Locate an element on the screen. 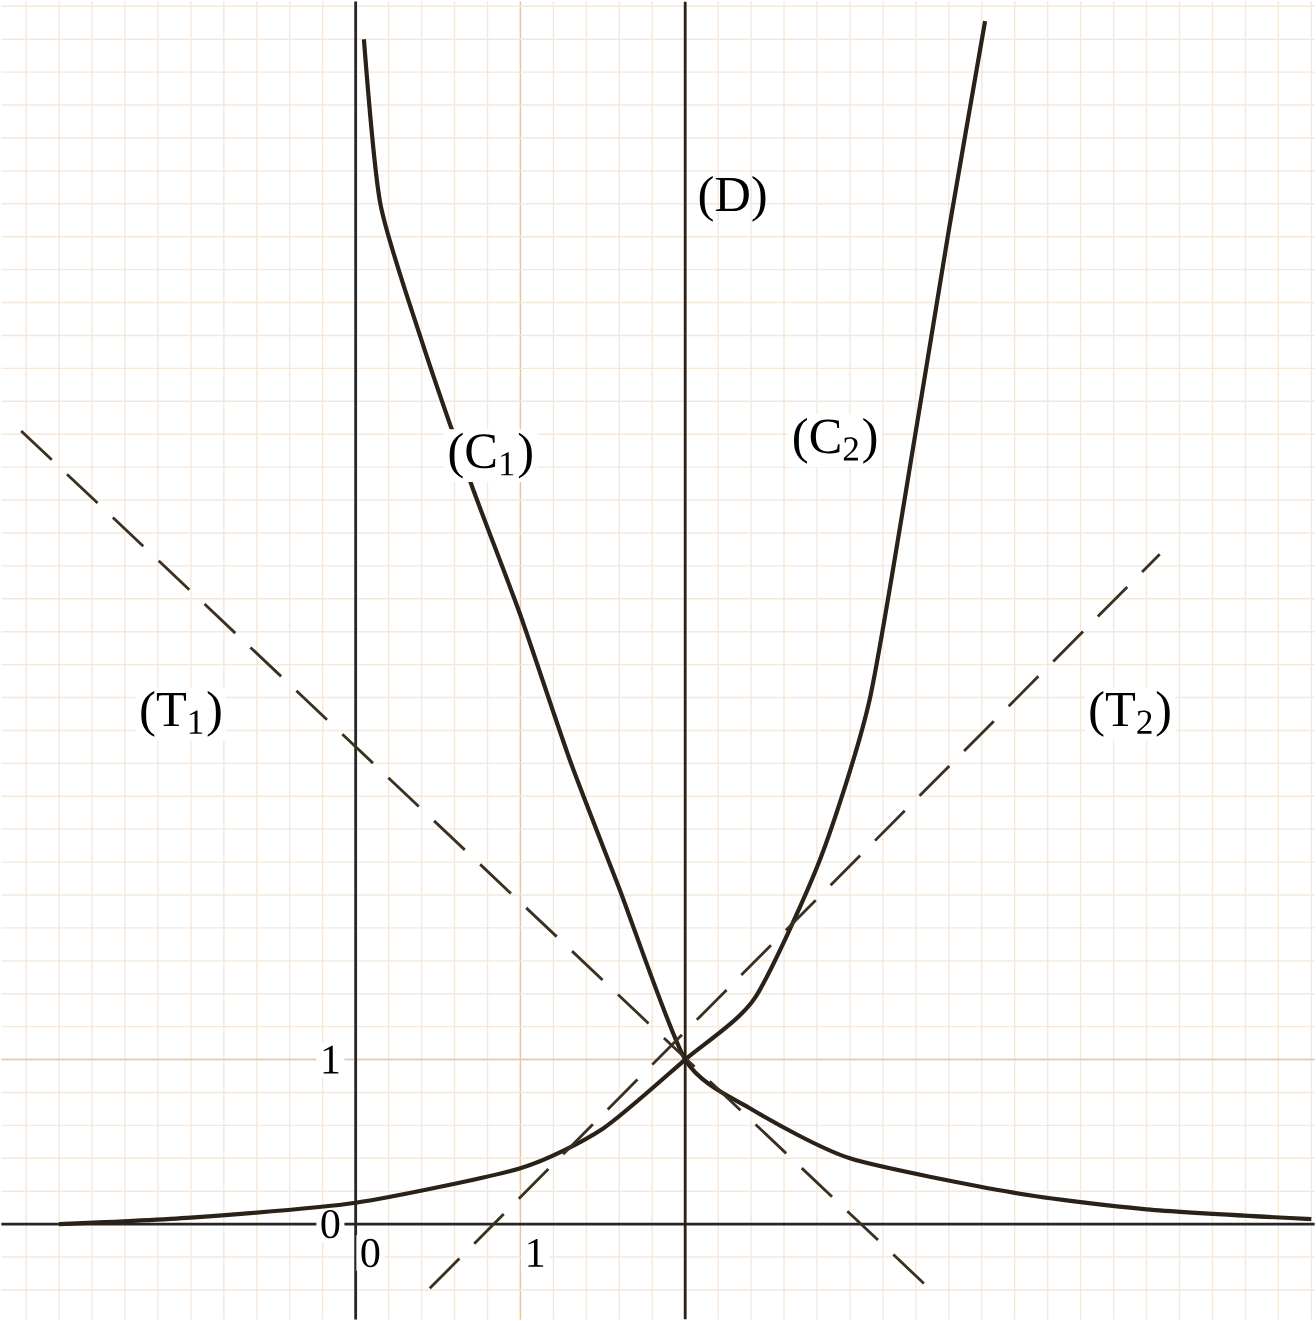 The image size is (1316, 1321). series-label: (C$_{2}$) is located at coordinates (835, 440).